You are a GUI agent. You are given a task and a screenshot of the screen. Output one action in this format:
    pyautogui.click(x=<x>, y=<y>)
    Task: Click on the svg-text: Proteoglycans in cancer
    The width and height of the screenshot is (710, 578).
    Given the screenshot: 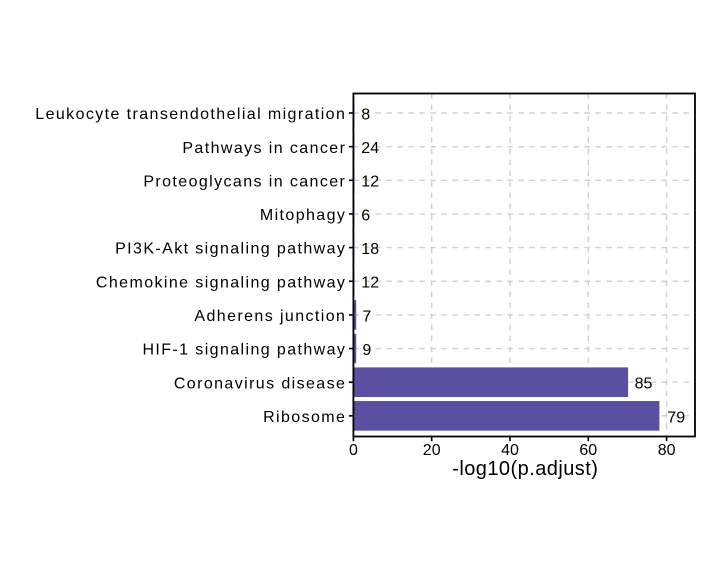 What is the action you would take?
    pyautogui.click(x=244, y=181)
    